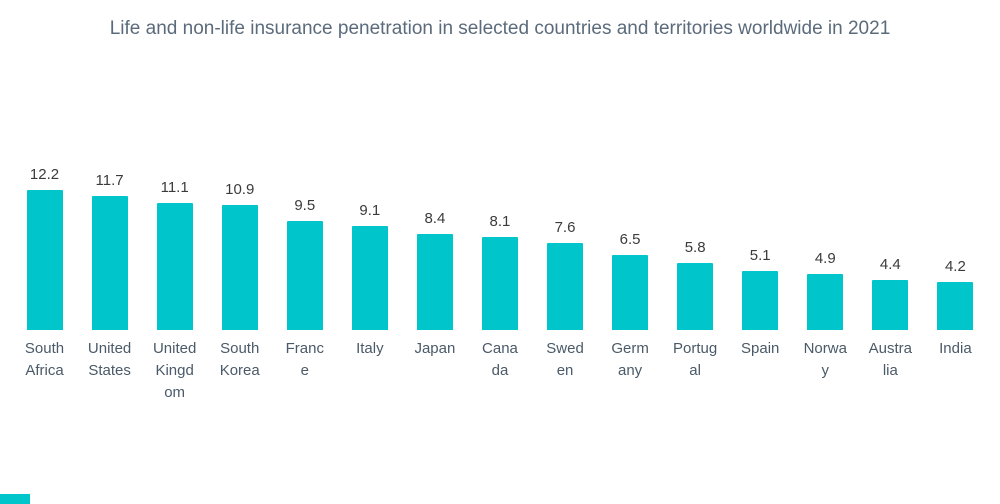  Describe the element at coordinates (890, 242) in the screenshot. I see `bar-area: 4.4` at that location.